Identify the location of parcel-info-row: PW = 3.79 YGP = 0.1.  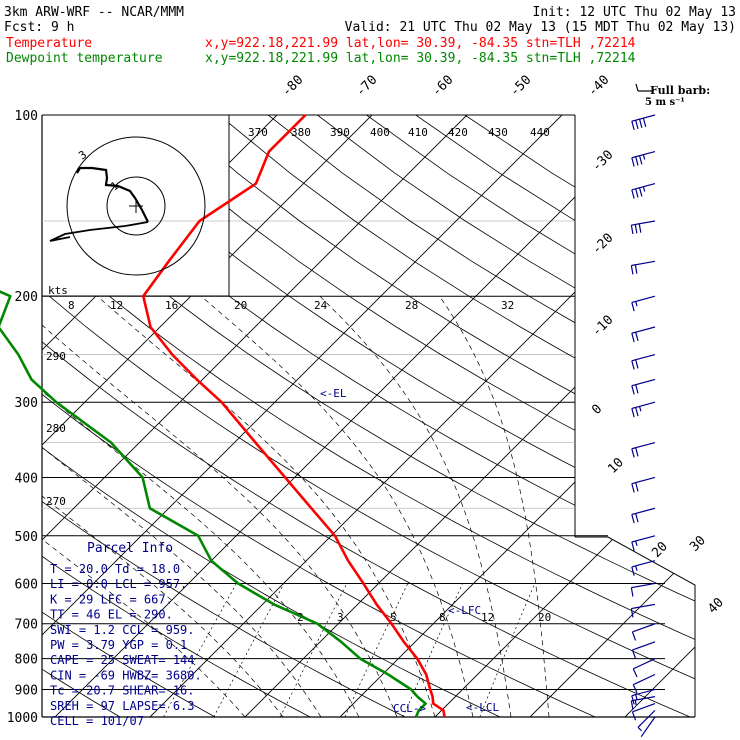
(118, 645).